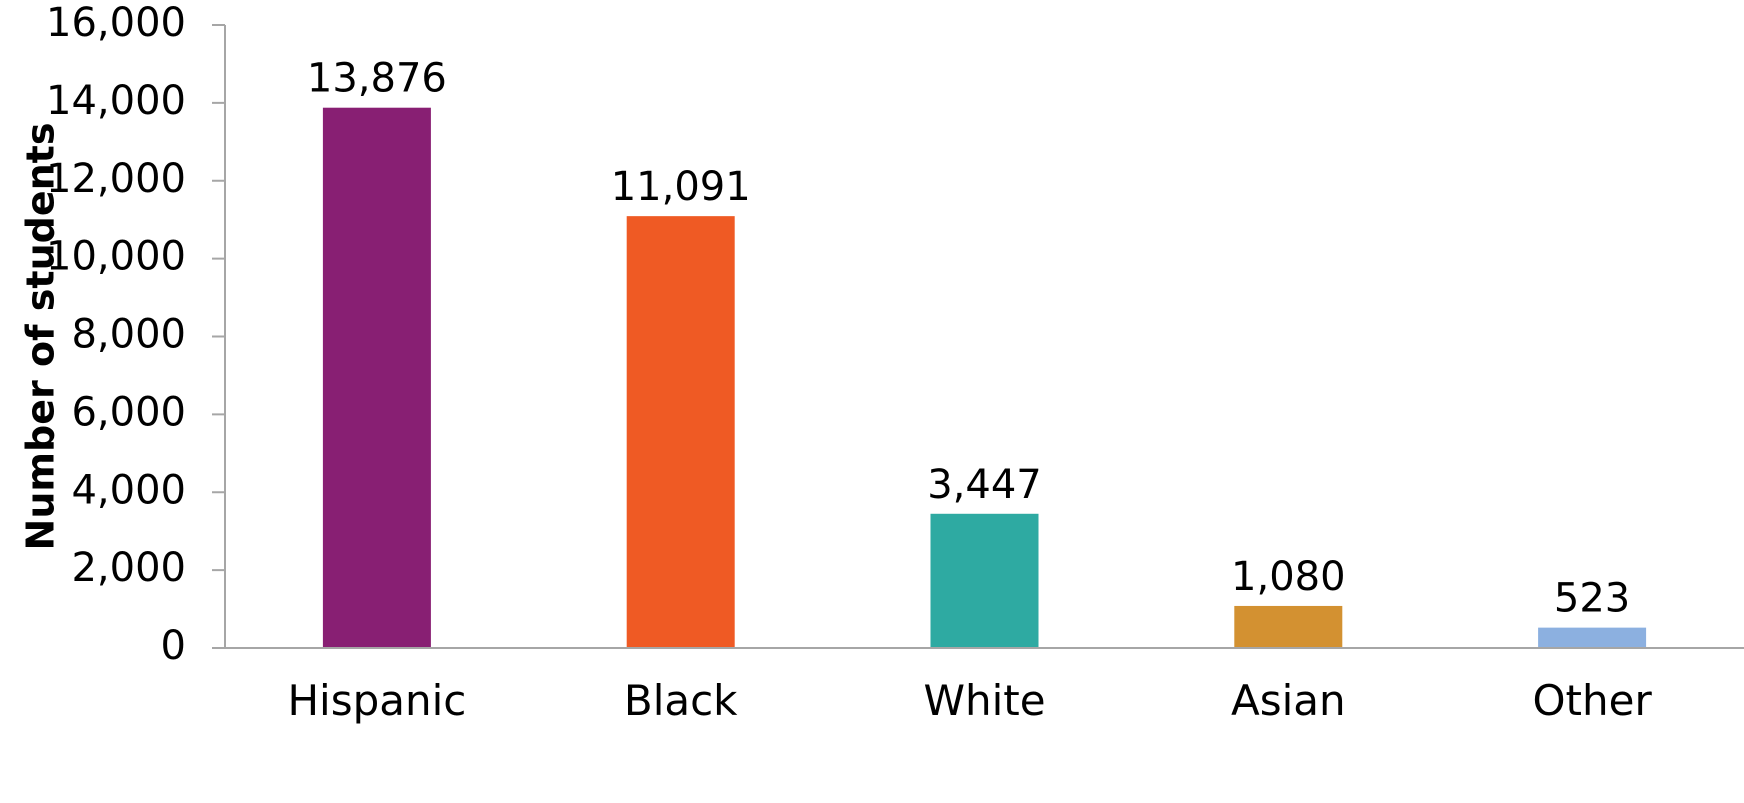 This screenshot has height=803, width=1744. What do you see at coordinates (116, 23) in the screenshot?
I see `y-tick-label: 16,000` at bounding box center [116, 23].